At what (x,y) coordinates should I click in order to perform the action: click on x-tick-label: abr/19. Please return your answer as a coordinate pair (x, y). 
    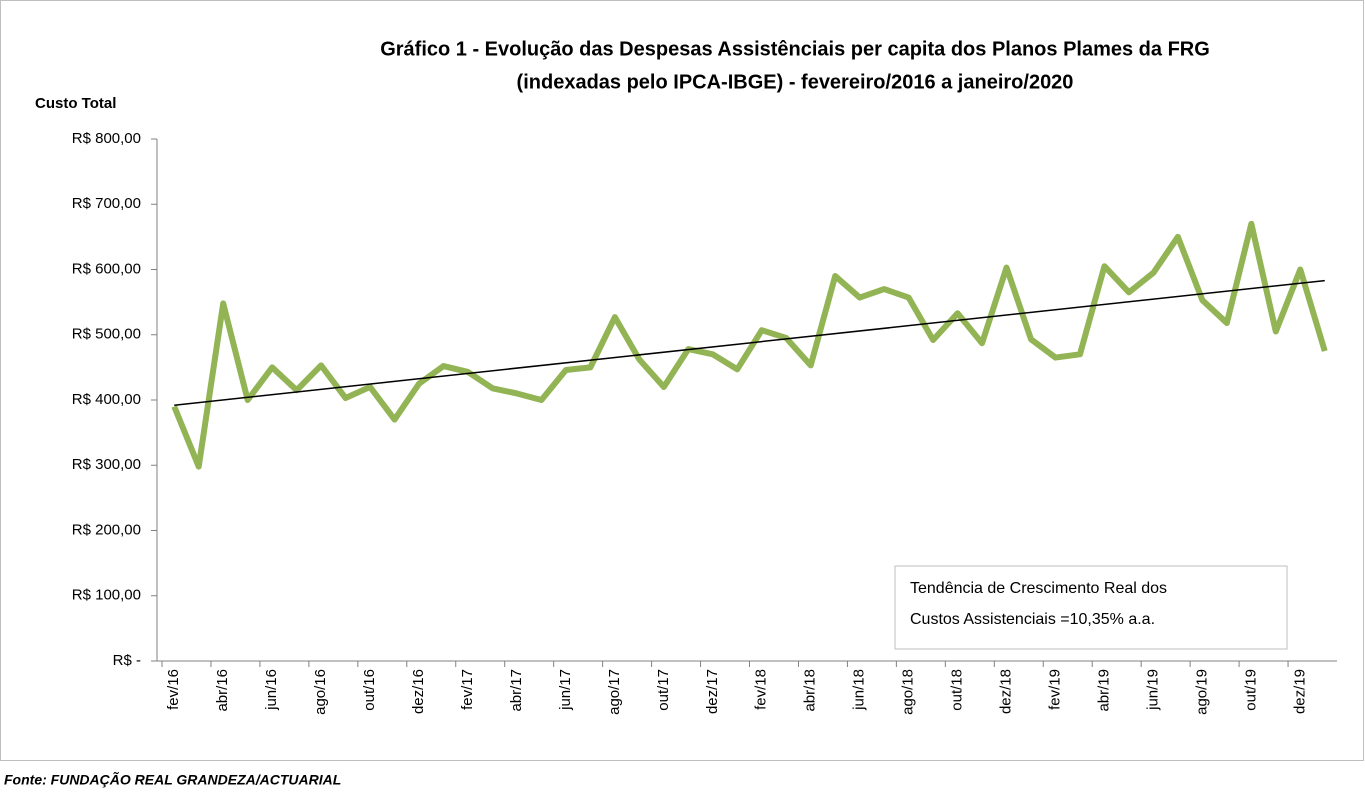
    Looking at the image, I should click on (1103, 690).